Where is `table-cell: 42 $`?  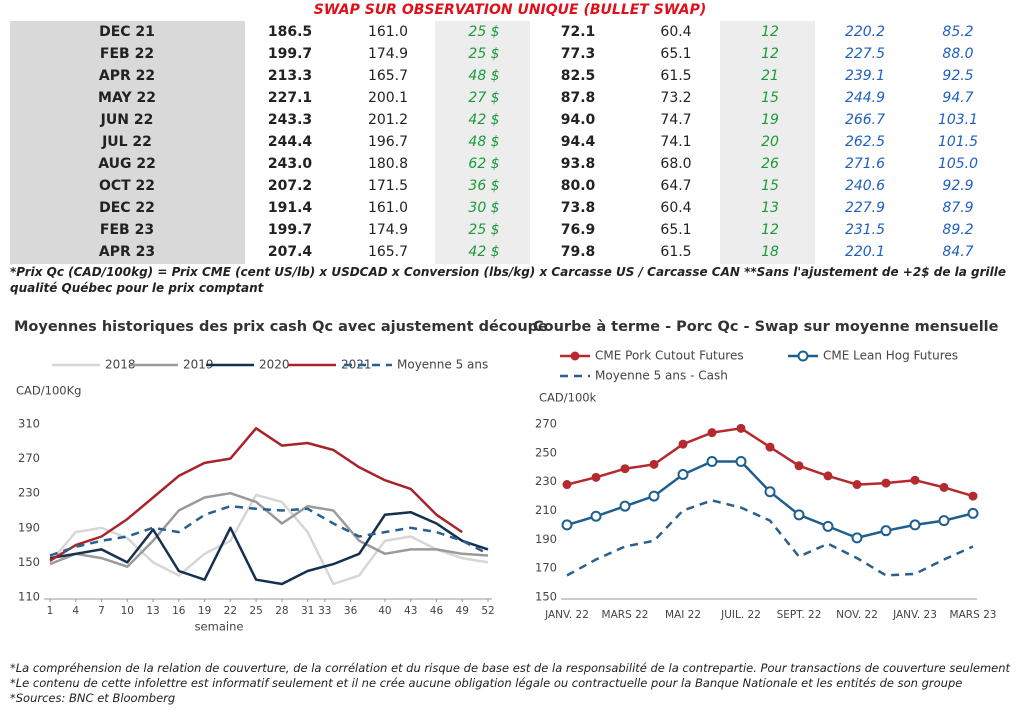
table-cell: 42 $ is located at coordinates (483, 252).